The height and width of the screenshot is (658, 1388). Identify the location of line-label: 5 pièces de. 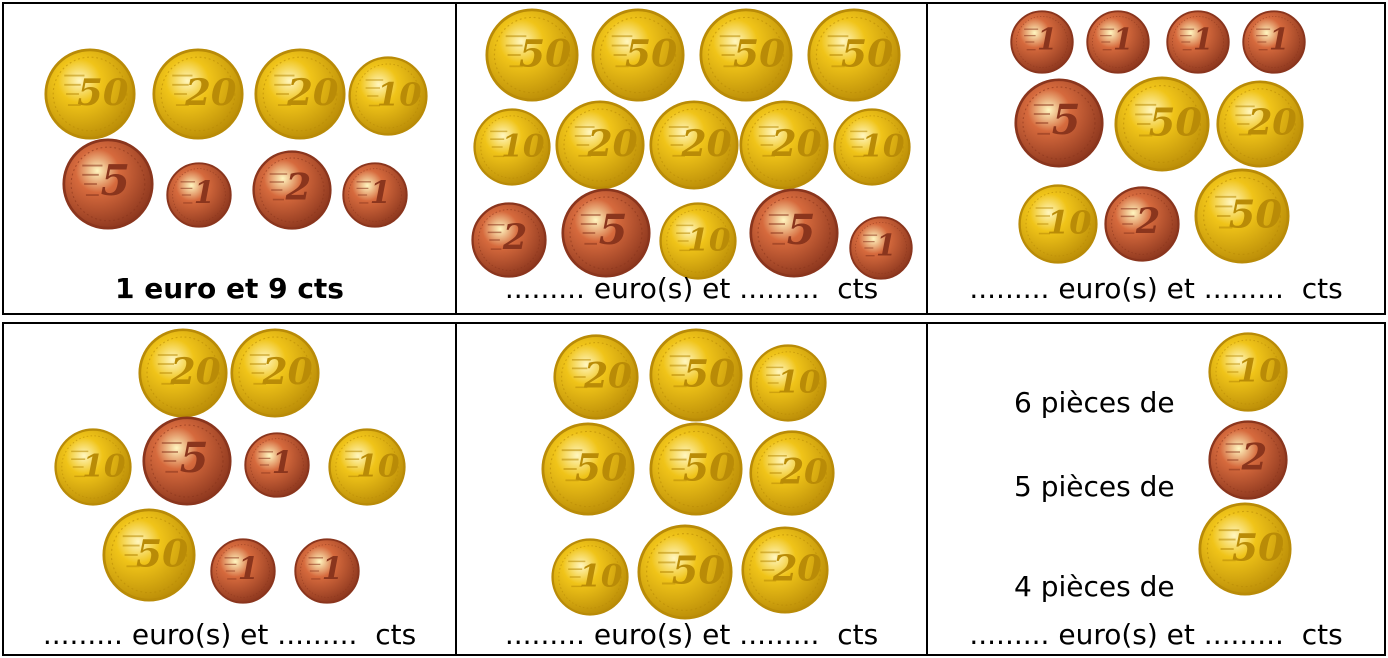
(1094, 486).